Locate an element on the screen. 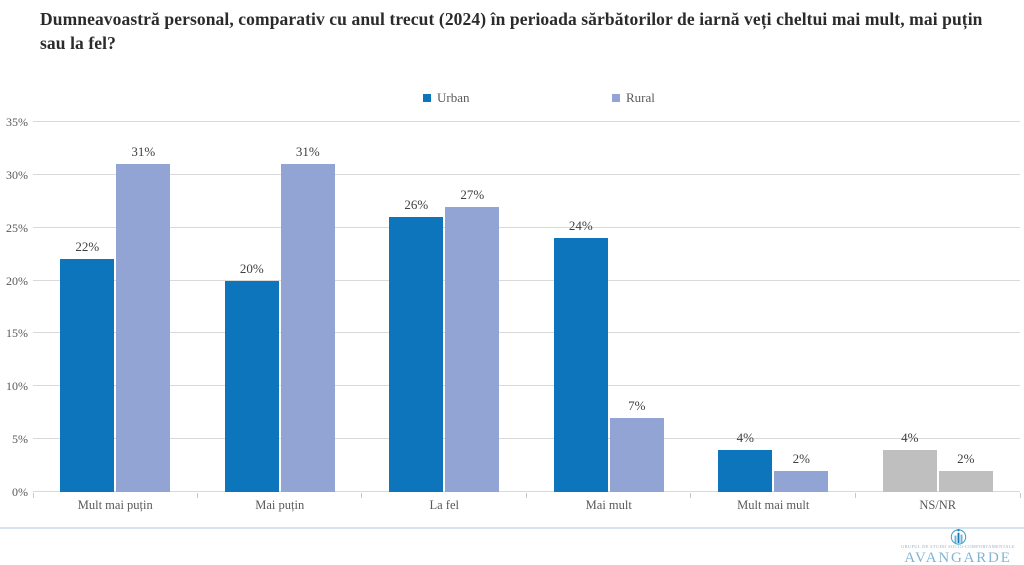 This screenshot has height=565, width=1024. group-1: 22% 31% is located at coordinates (115, 307).